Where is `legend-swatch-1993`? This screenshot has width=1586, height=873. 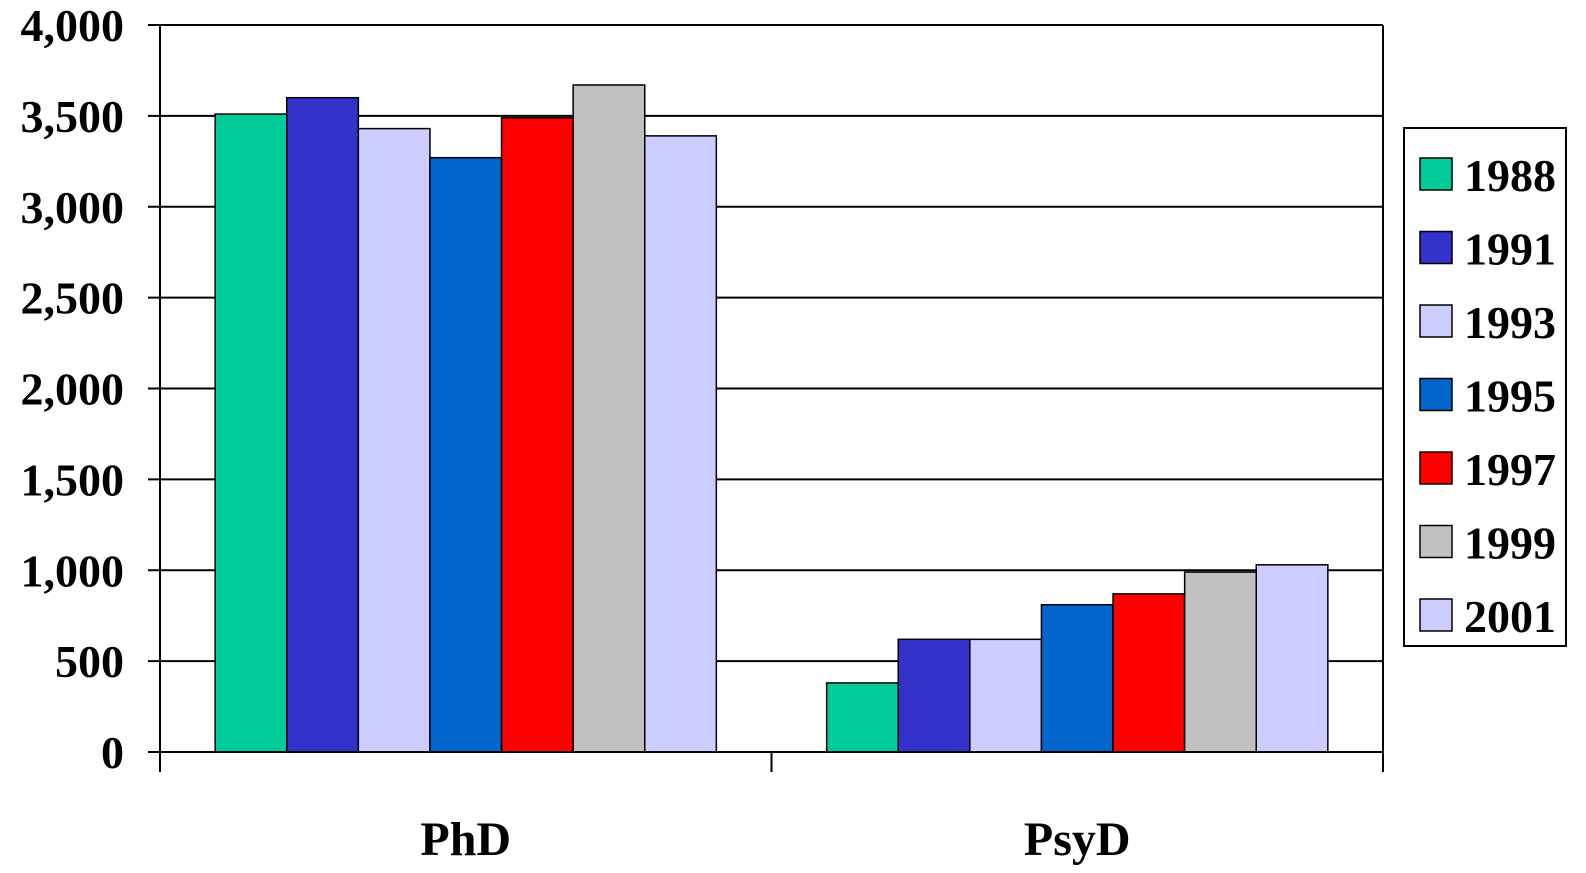
legend-swatch-1993 is located at coordinates (1436, 321).